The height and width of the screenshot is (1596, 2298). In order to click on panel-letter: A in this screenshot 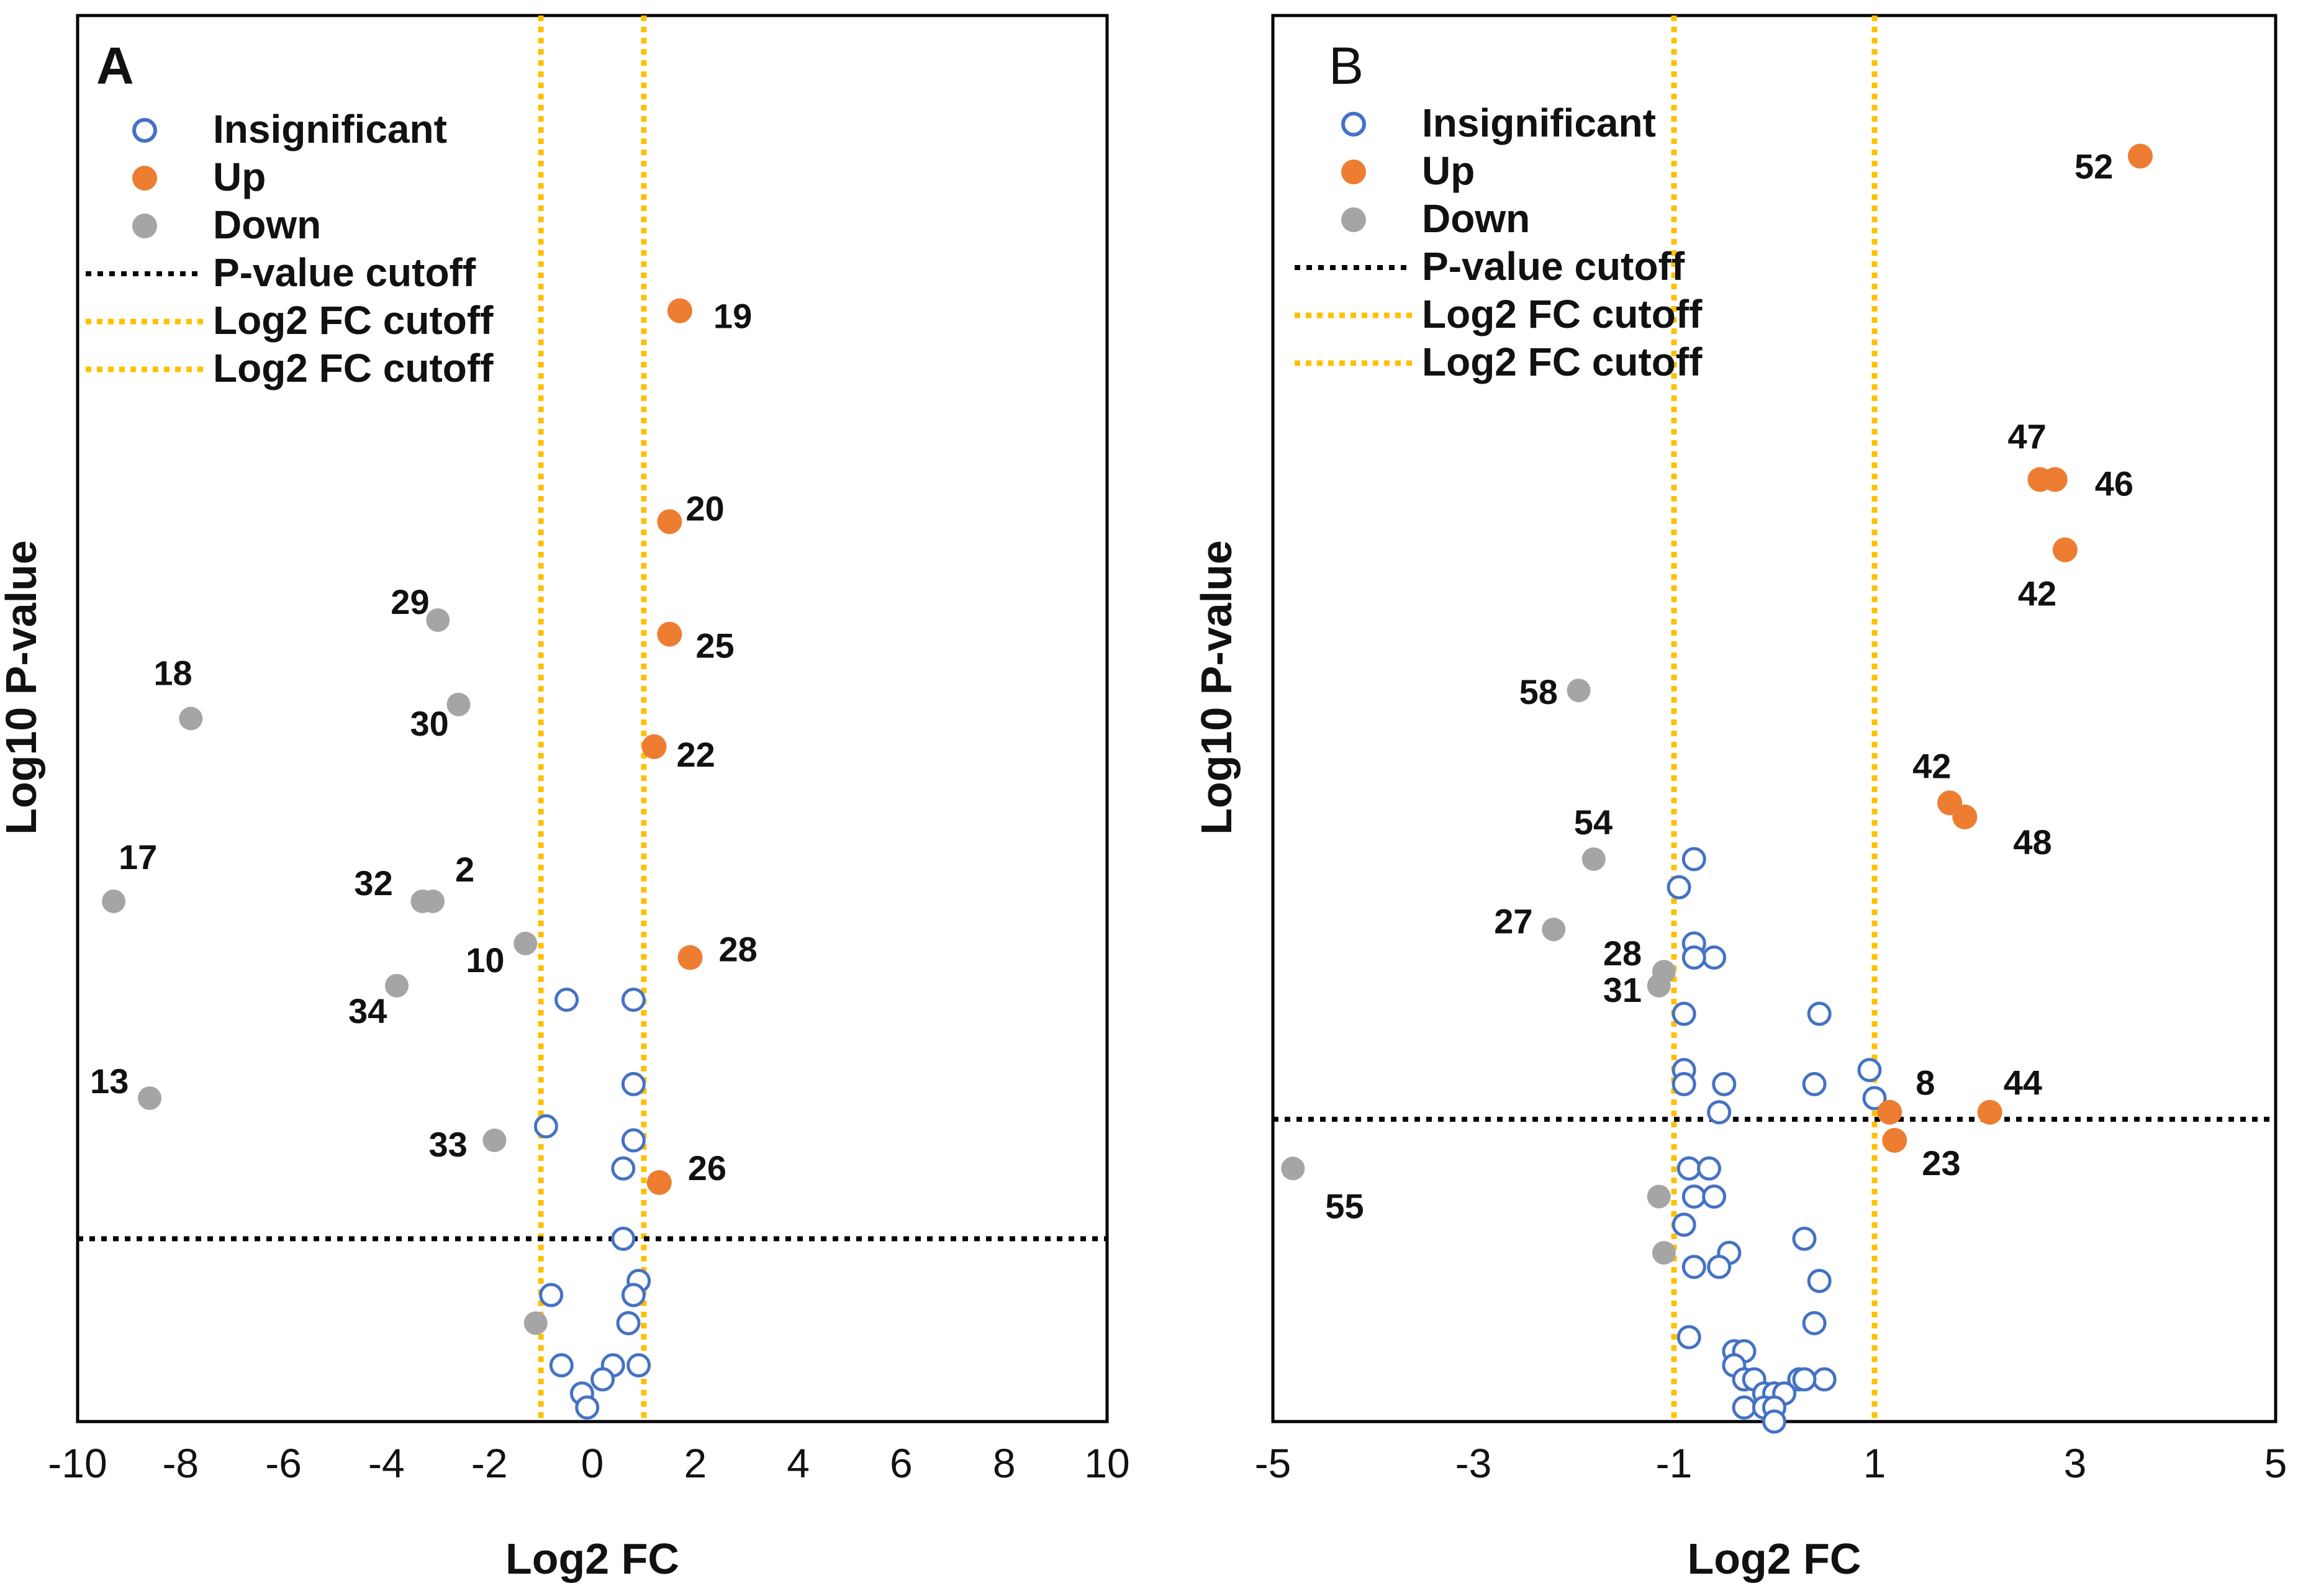, I will do `click(115, 66)`.